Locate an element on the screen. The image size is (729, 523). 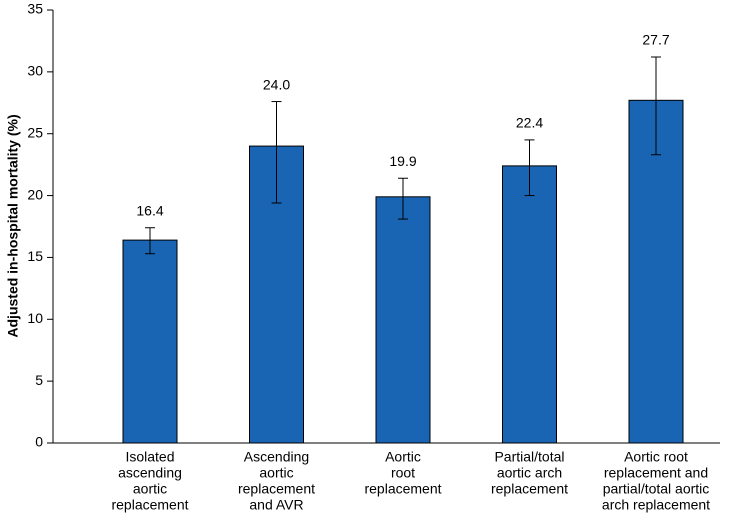
x-tick-label: root is located at coordinates (403, 473).